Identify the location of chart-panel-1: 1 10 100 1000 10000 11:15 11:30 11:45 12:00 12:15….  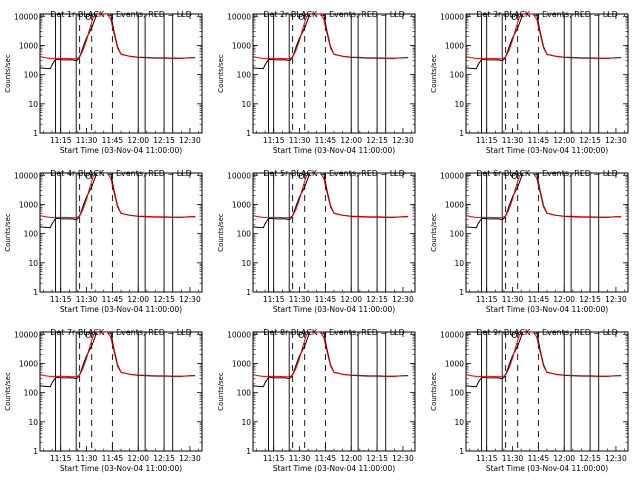
(103, 82).